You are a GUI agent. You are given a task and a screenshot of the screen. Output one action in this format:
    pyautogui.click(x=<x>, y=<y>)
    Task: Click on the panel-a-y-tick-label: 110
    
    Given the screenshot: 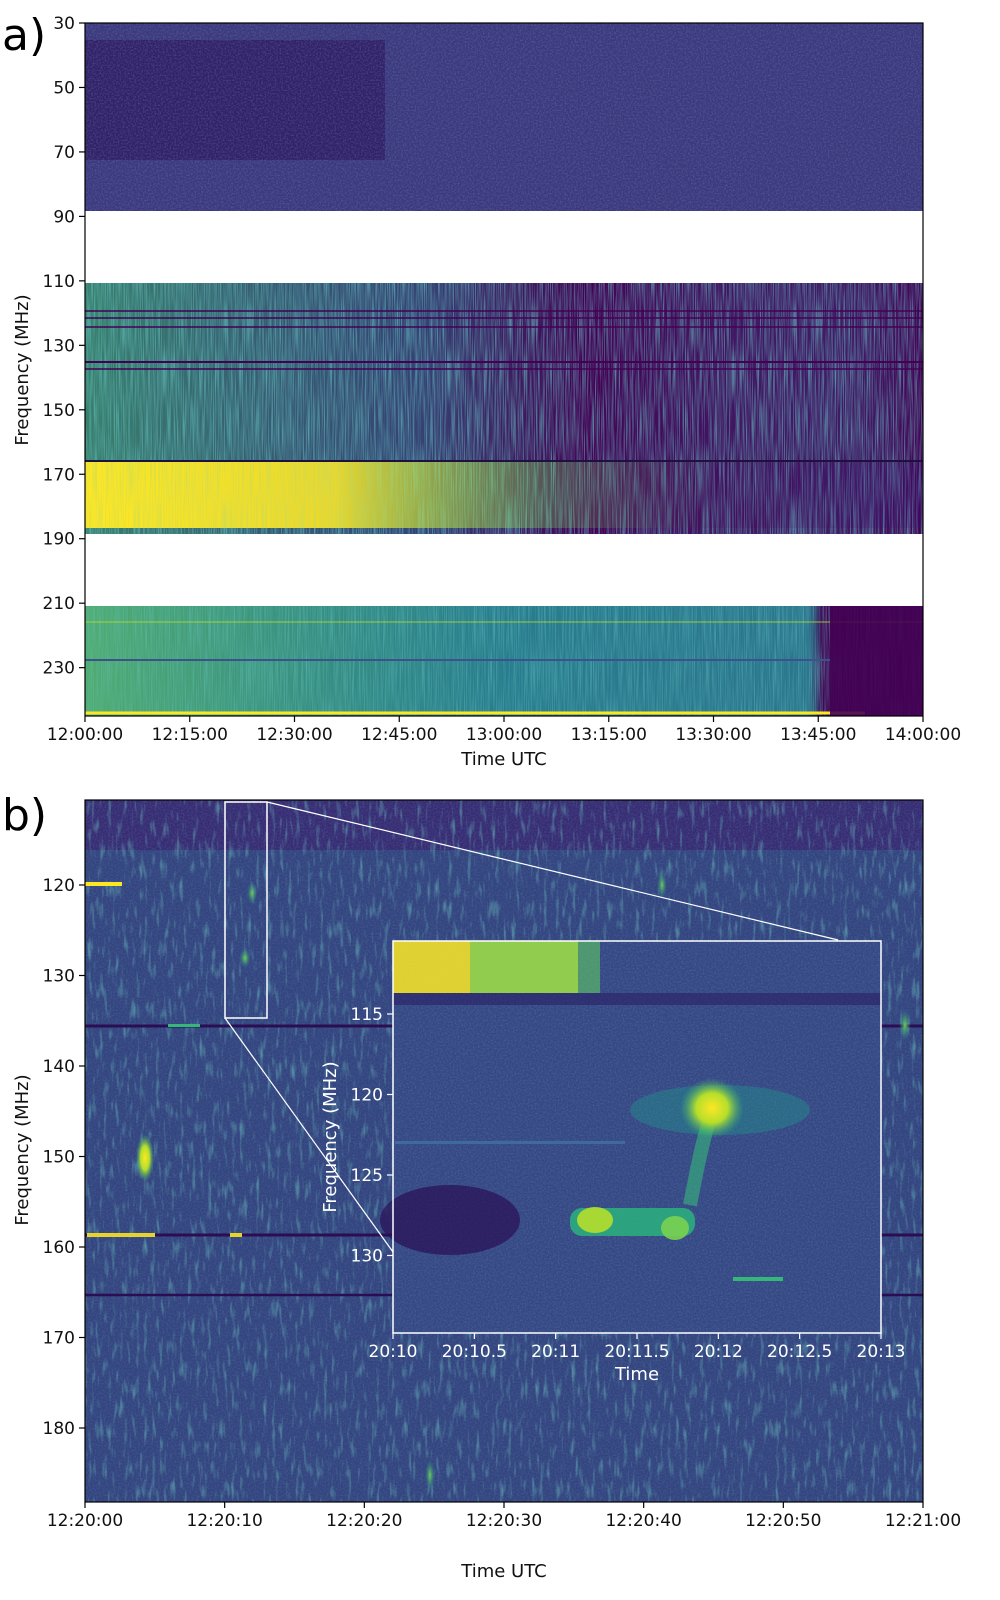 What is the action you would take?
    pyautogui.click(x=59, y=282)
    